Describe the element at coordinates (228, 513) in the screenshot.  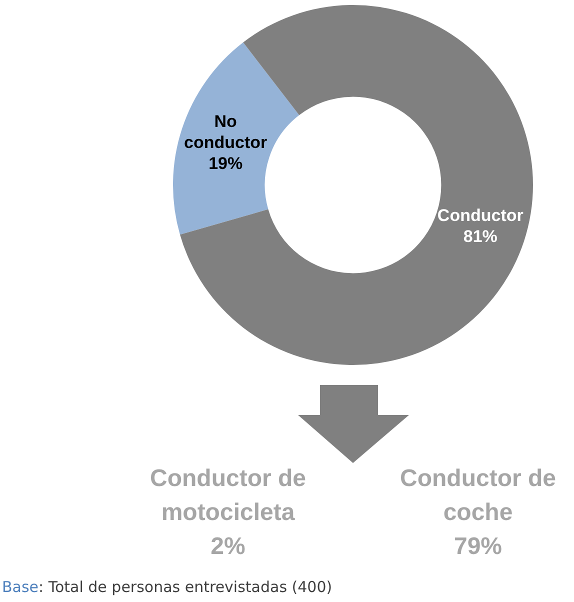
I see `text: Conductor de motocicleta 2%` at that location.